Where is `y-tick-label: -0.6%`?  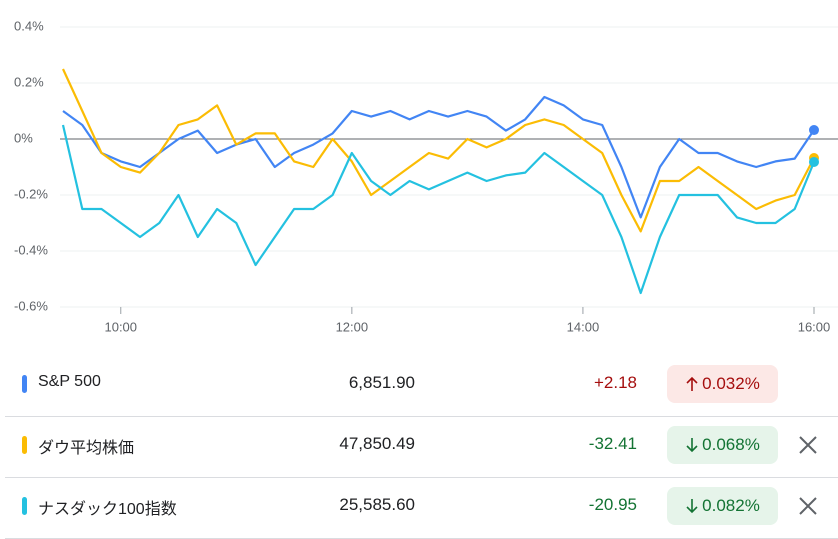 y-tick-label: -0.6% is located at coordinates (31, 305).